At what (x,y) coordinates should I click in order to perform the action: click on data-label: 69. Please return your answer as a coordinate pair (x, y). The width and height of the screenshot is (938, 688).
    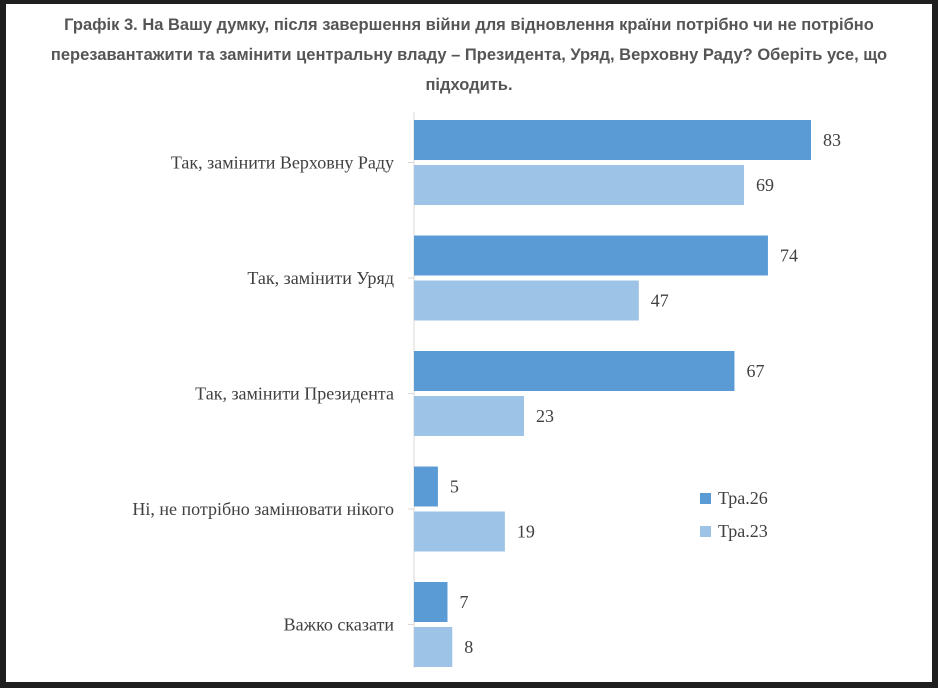
    Looking at the image, I should click on (765, 185).